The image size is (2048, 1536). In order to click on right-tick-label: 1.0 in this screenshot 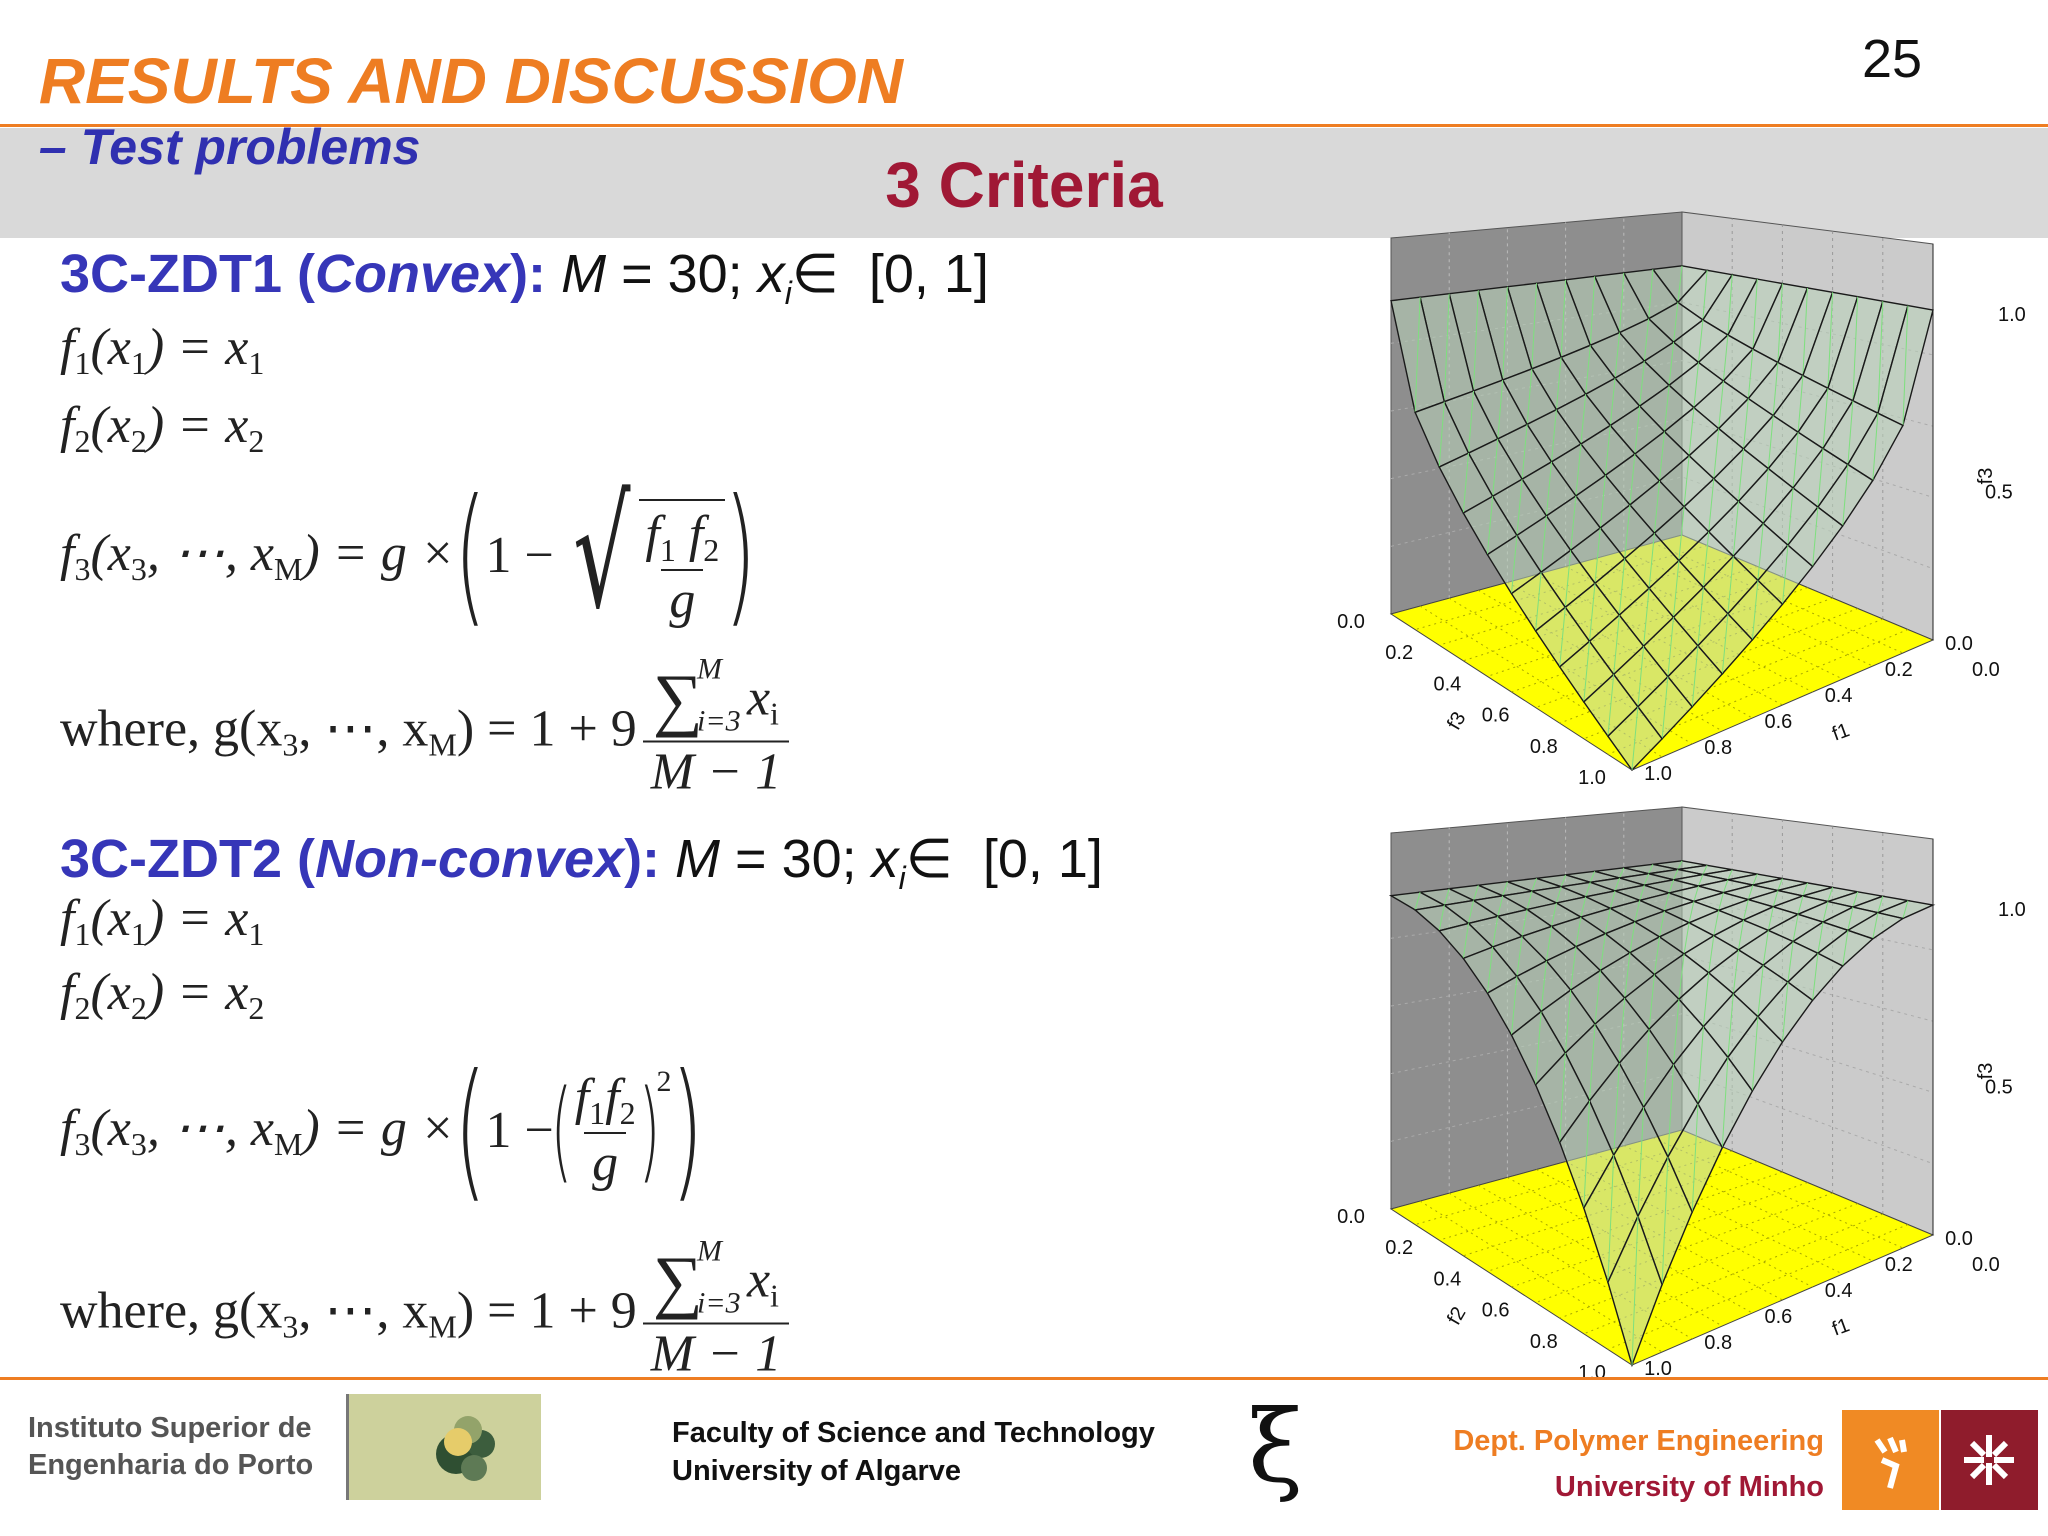, I will do `click(1658, 1369)`.